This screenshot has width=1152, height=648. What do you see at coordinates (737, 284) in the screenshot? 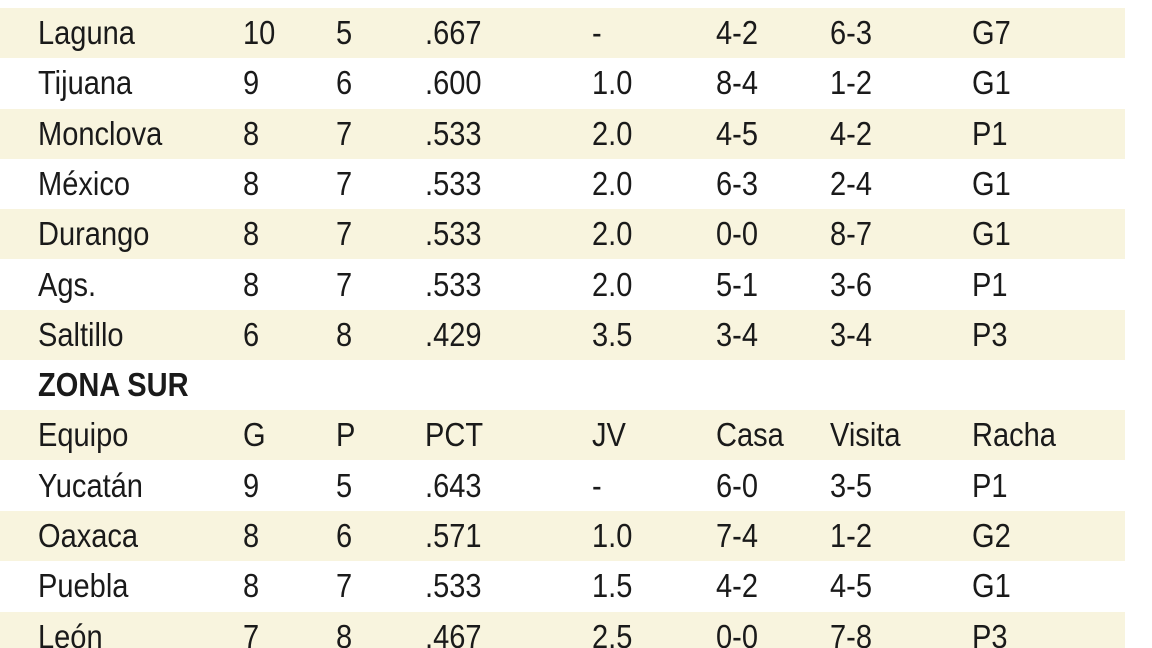
I see `home: 5-1` at bounding box center [737, 284].